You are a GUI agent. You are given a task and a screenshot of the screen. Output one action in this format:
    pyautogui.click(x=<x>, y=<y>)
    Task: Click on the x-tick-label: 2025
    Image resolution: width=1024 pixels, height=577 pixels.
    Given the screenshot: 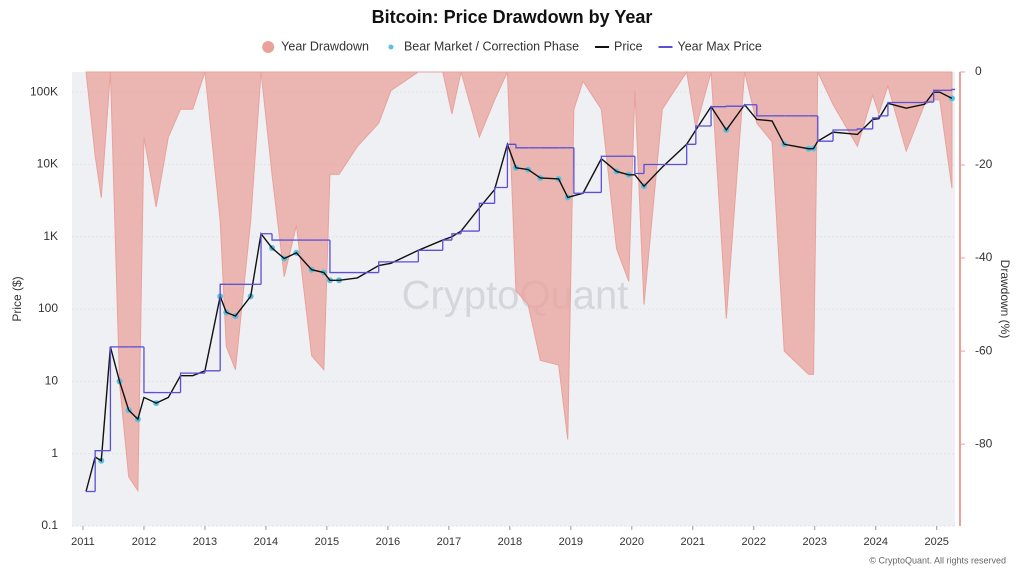 What is the action you would take?
    pyautogui.click(x=936, y=542)
    